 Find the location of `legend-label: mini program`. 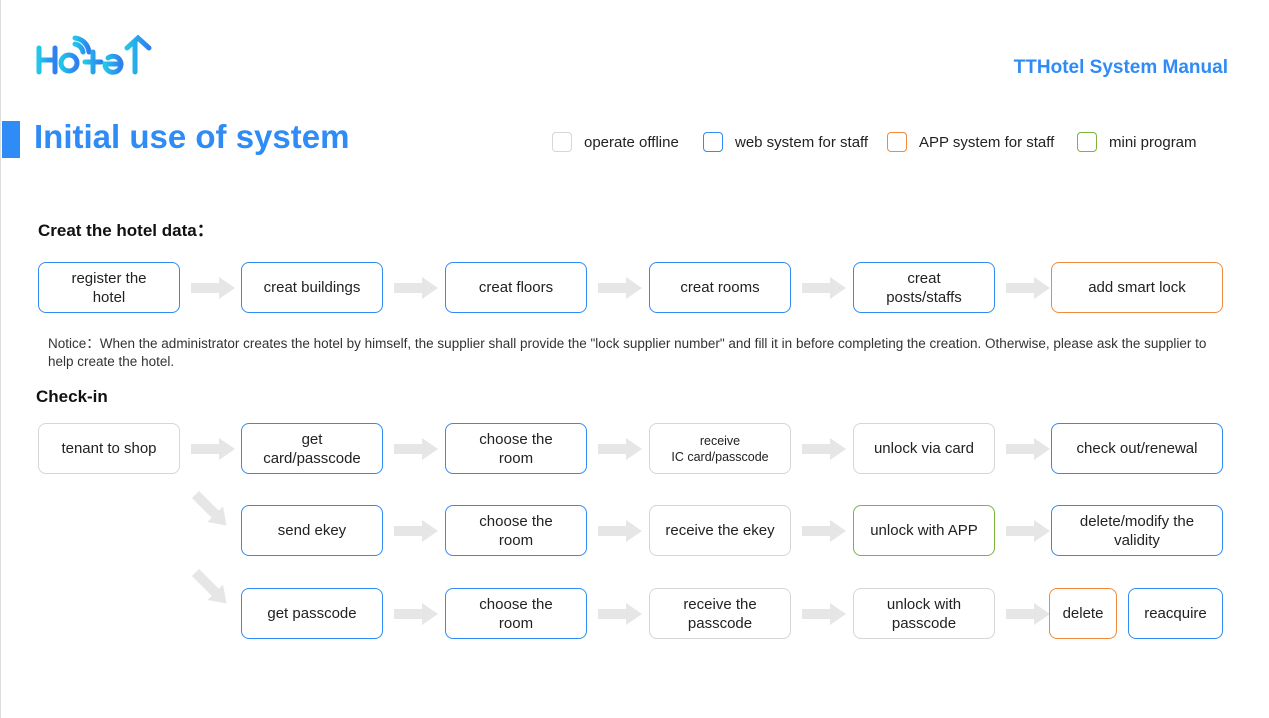

legend-label: mini program is located at coordinates (1153, 142).